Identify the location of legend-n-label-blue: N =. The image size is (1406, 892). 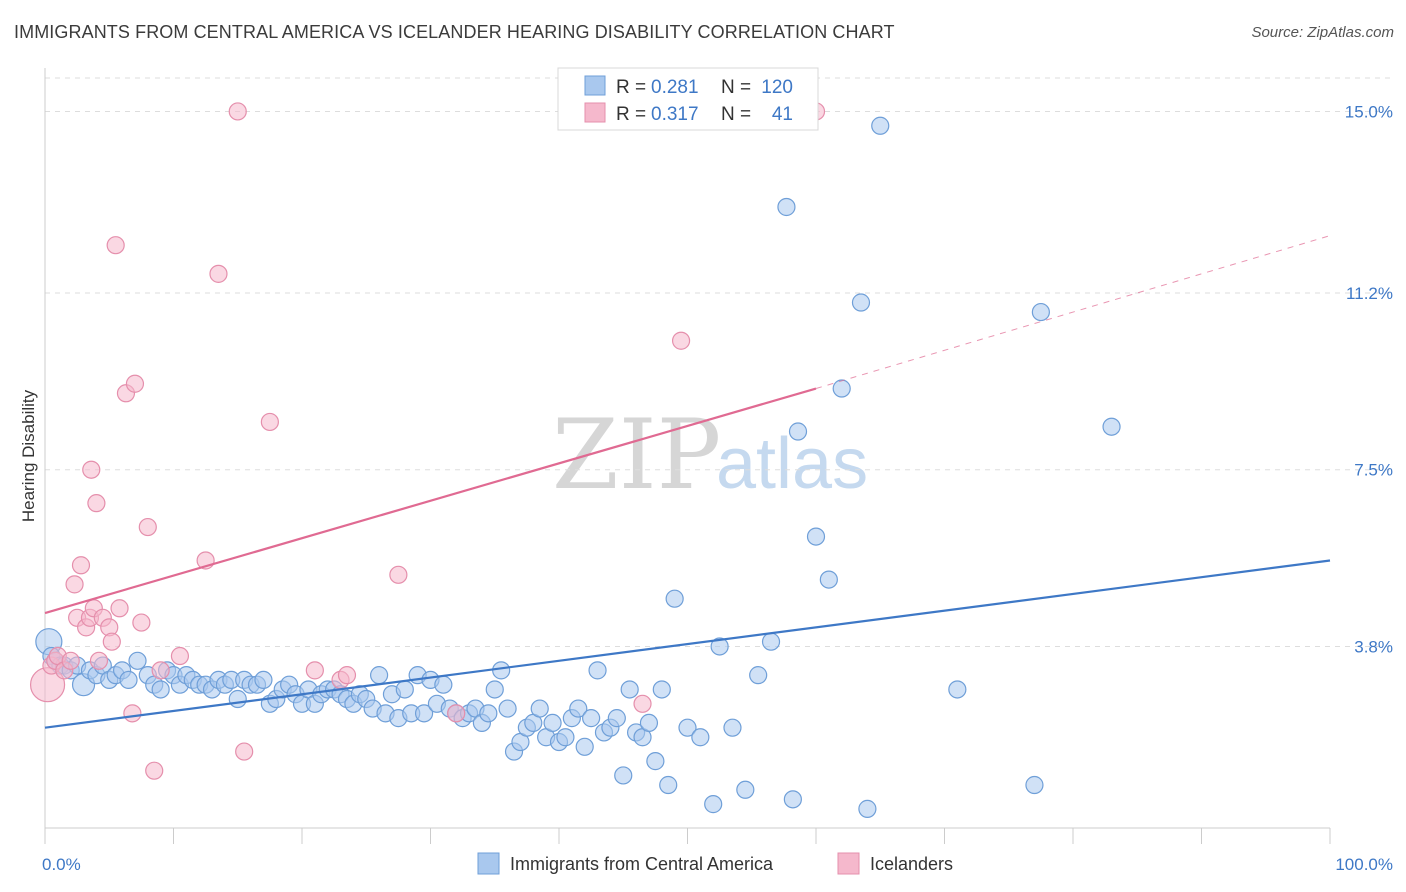
(736, 87).